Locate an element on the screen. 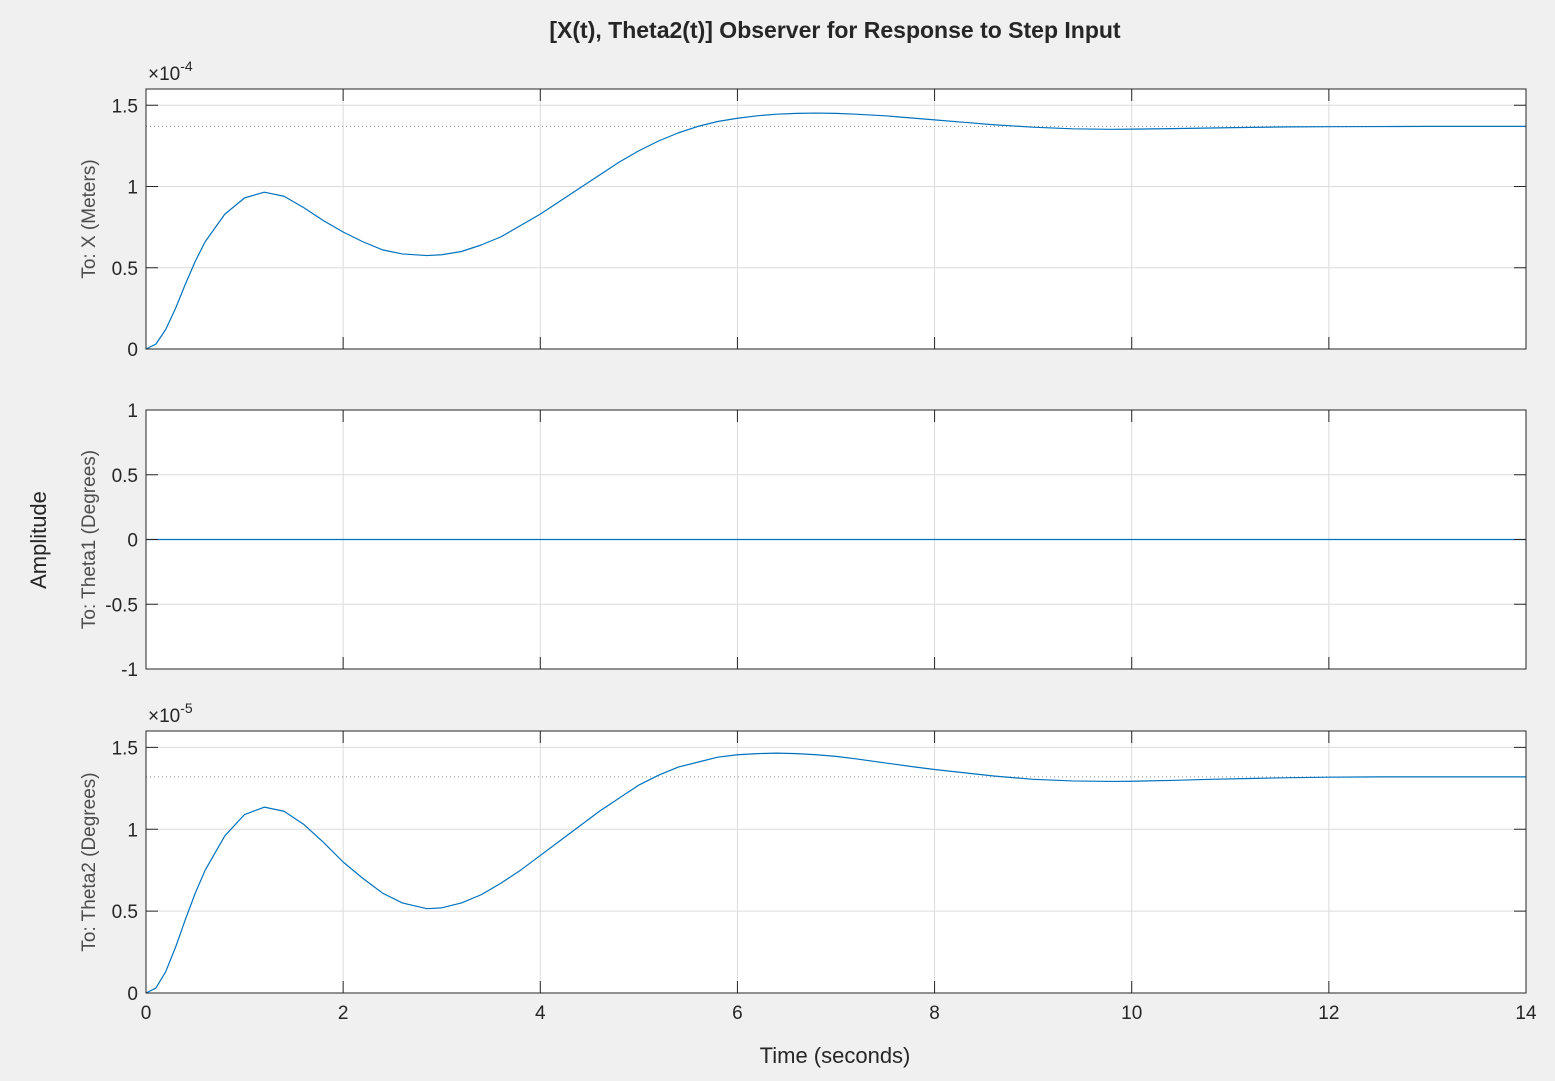 Image resolution: width=1555 pixels, height=1081 pixels. subplot-2-y-tick-label: -0.5 is located at coordinates (121, 605).